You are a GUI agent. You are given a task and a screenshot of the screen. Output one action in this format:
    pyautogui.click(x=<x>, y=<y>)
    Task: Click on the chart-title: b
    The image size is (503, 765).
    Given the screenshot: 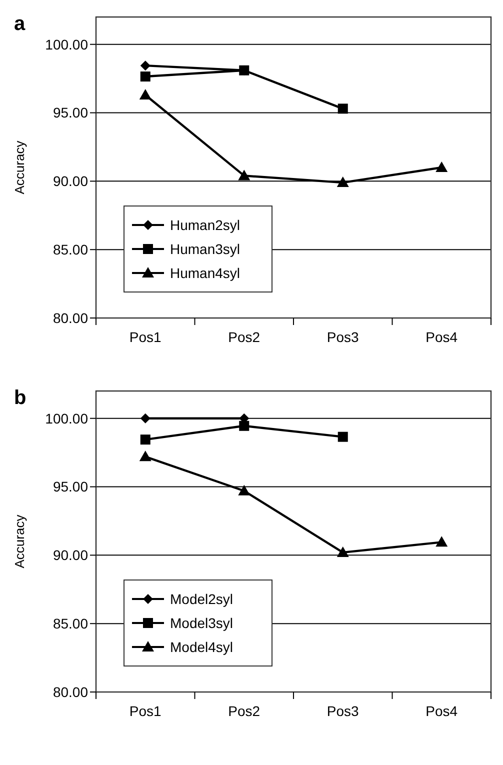 What is the action you would take?
    pyautogui.click(x=20, y=398)
    